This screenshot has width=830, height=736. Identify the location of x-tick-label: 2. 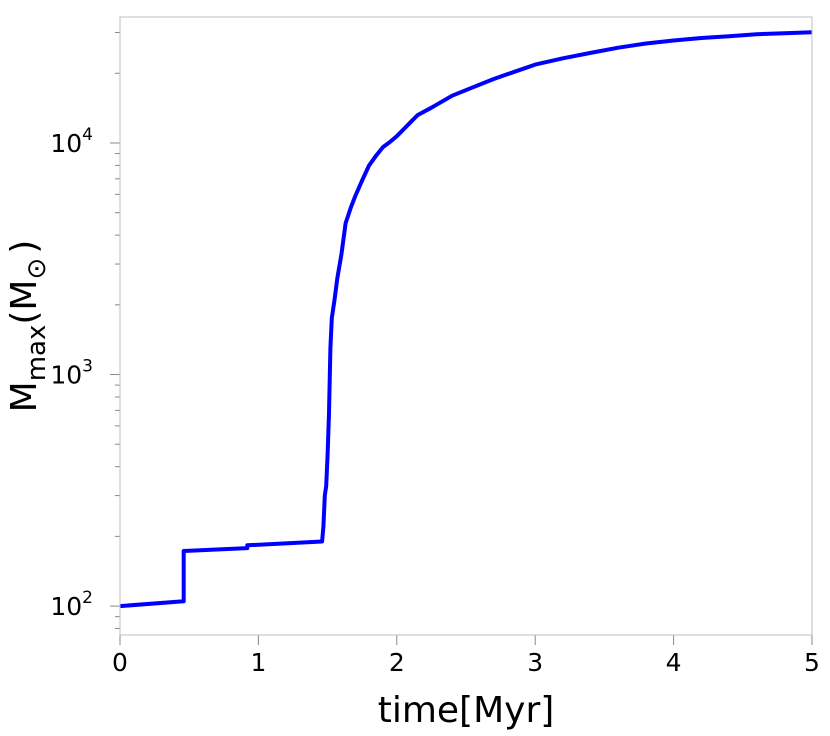
(397, 662).